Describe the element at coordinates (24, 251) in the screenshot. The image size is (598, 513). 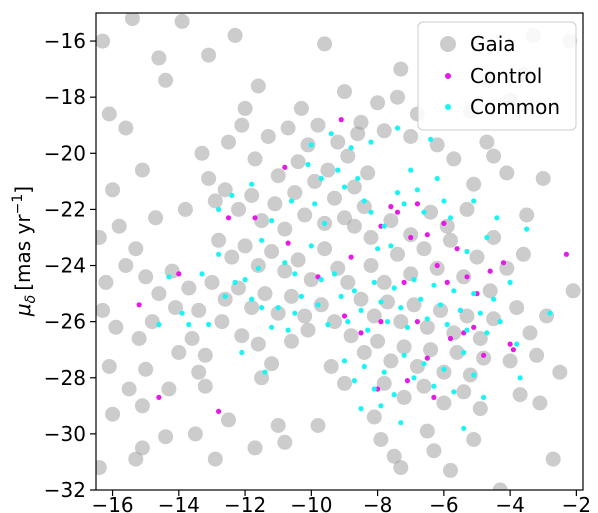
I see `y-axis-label: μδ [mas yr−1]` at that location.